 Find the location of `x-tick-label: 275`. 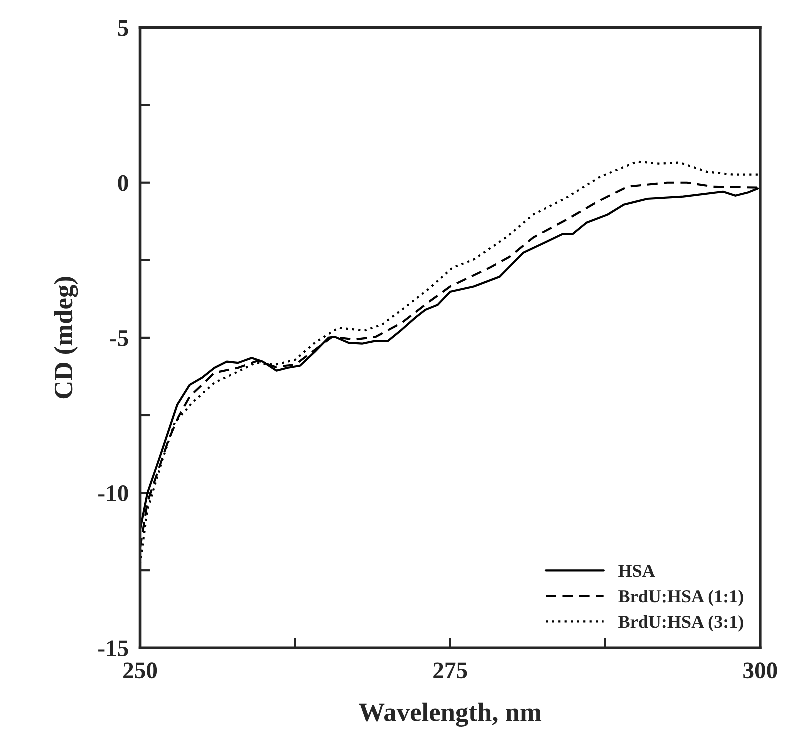

x-tick-label: 275 is located at coordinates (451, 670).